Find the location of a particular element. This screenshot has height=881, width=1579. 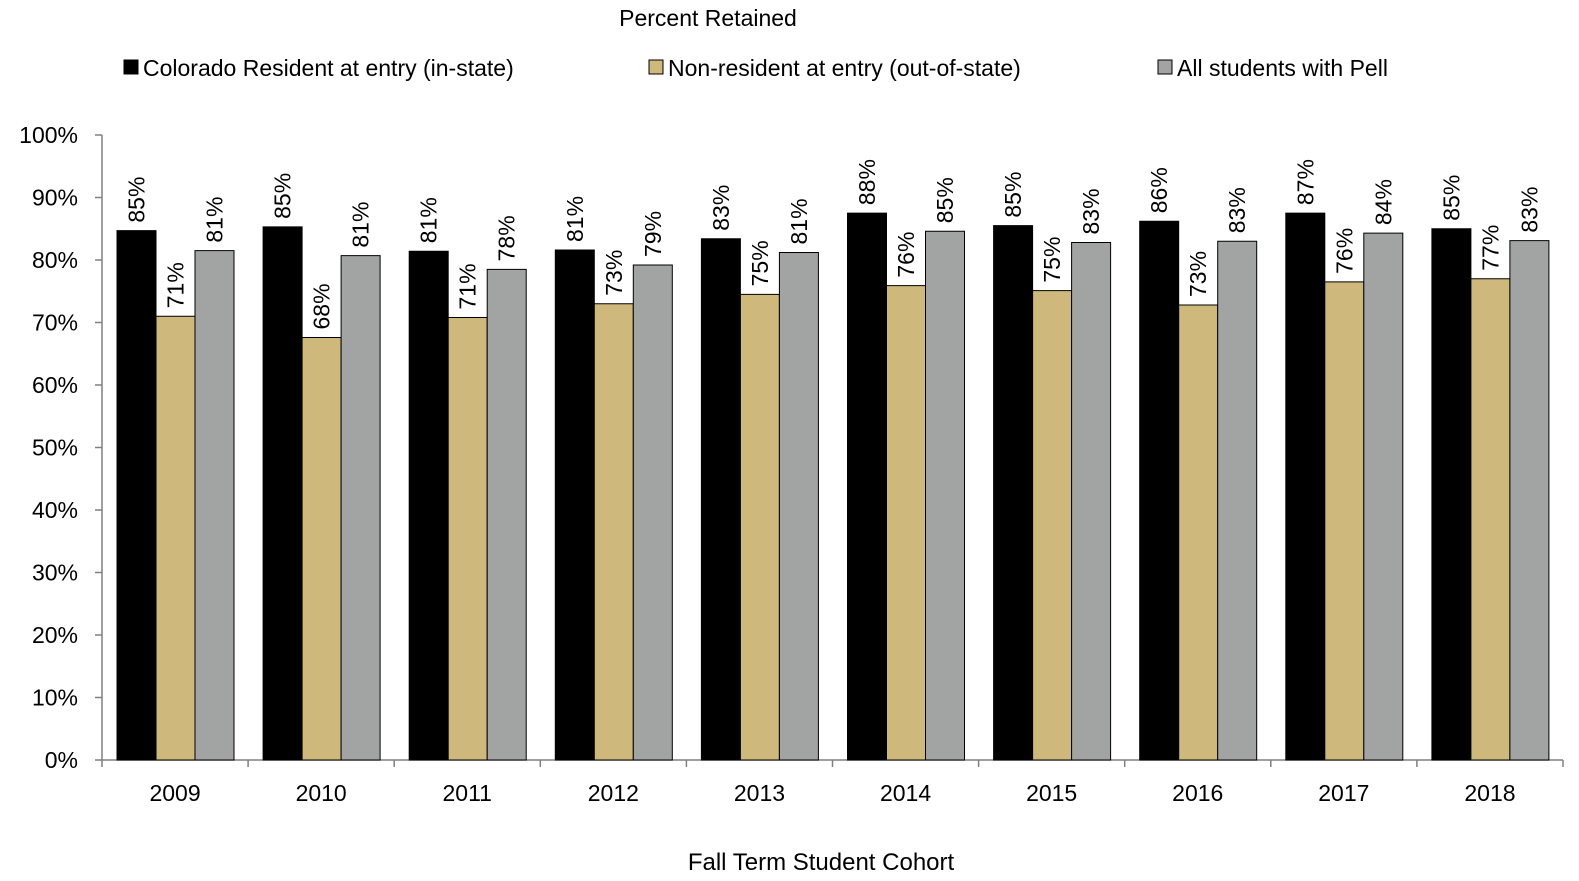

y-tick-label: 50% is located at coordinates (55, 448).